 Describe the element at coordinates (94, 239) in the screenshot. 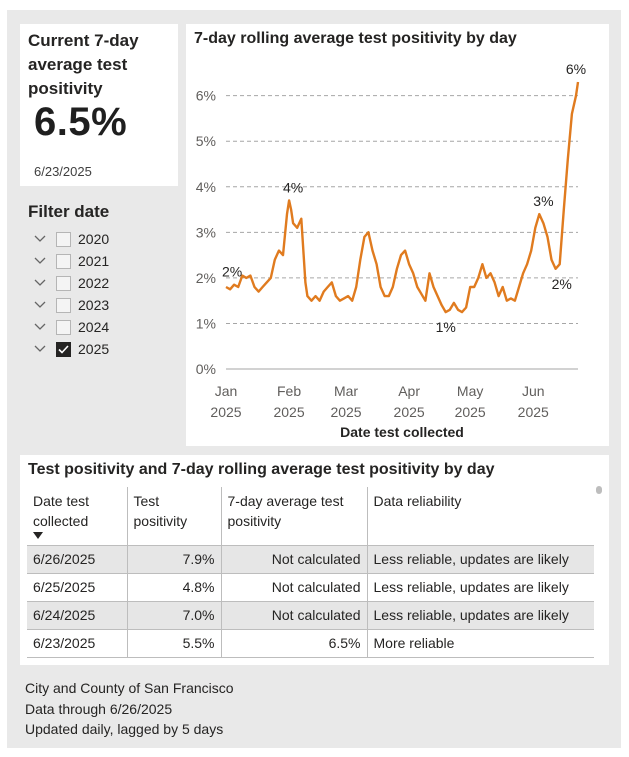

I see `filter-item-label: 2020` at that location.